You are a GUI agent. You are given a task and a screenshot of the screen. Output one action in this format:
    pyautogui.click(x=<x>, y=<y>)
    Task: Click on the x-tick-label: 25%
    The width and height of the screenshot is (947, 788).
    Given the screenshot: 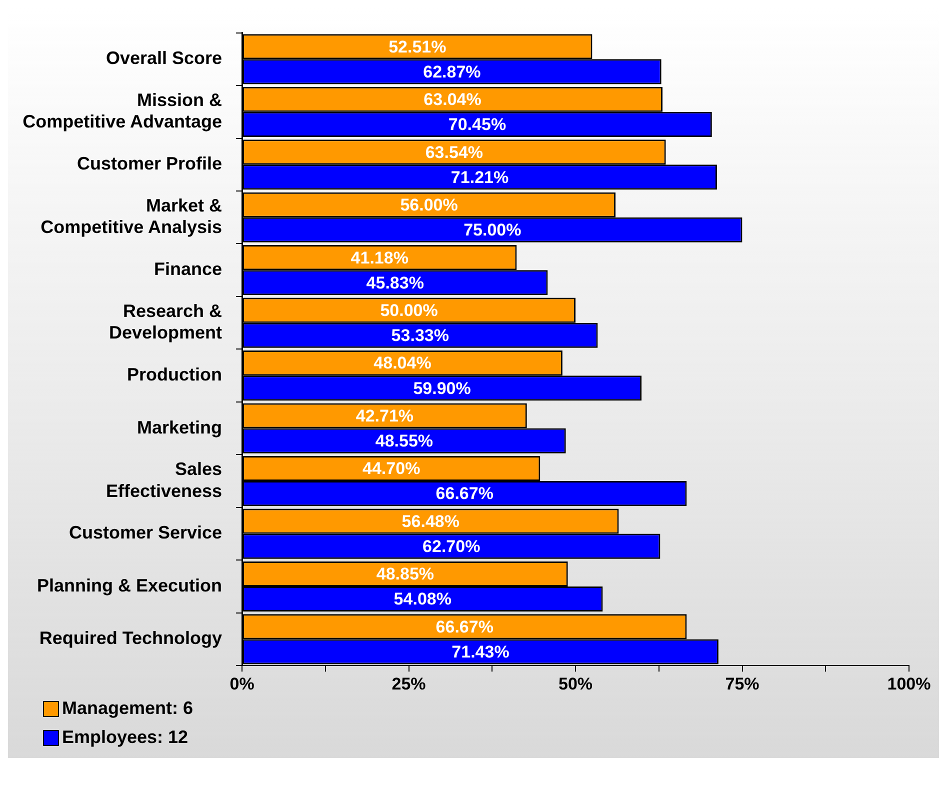 What is the action you would take?
    pyautogui.click(x=409, y=684)
    